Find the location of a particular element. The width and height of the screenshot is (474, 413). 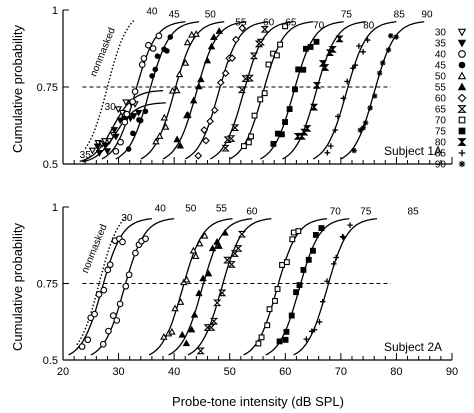

data-point-80-shape is located at coordinates (314, 107).